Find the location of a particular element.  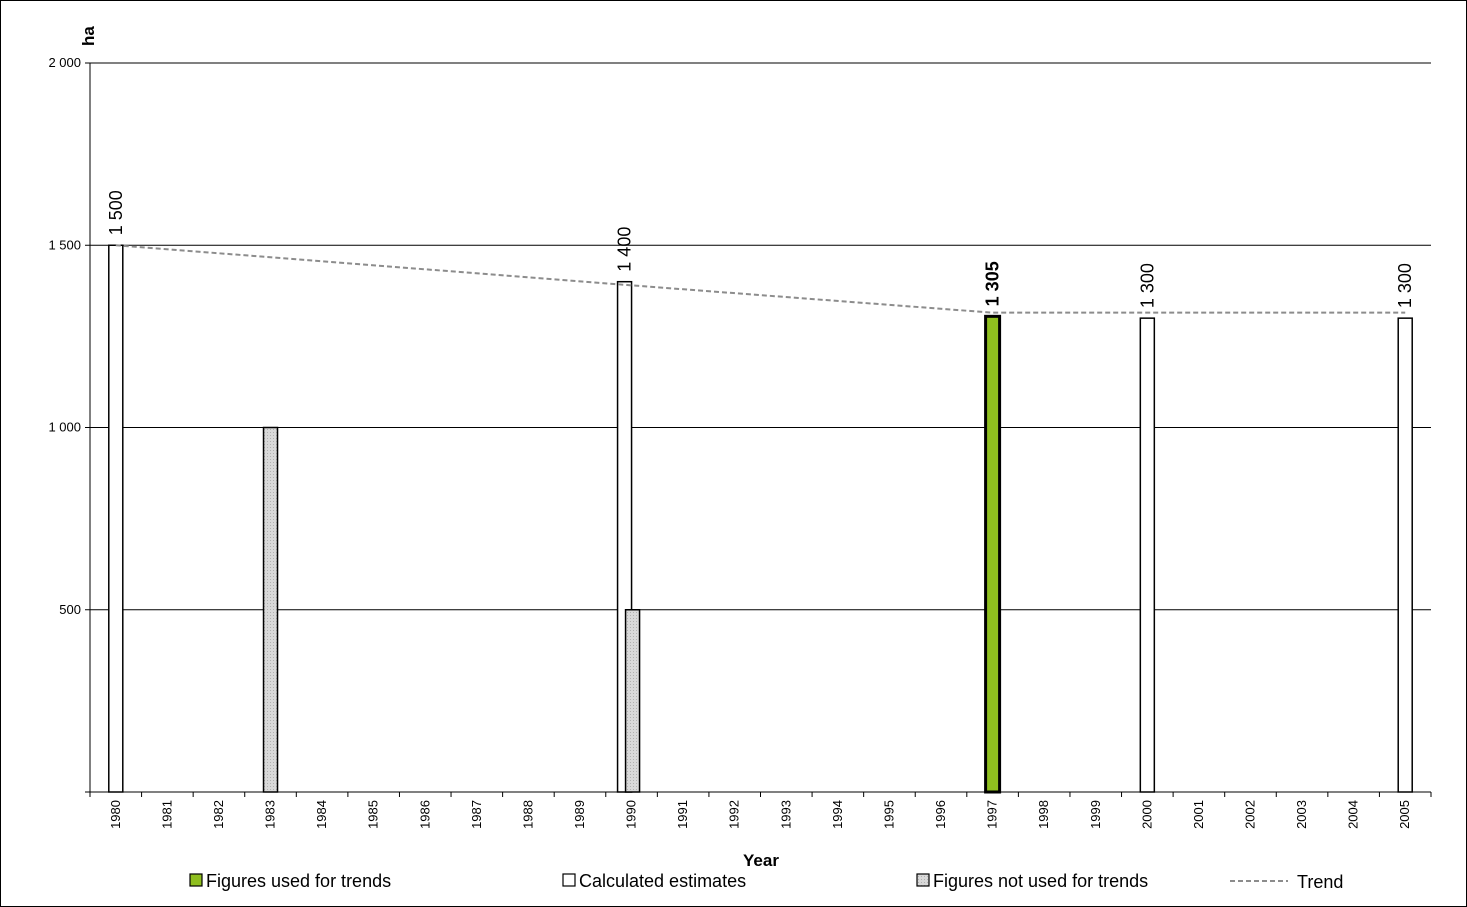

x-tick-label: 1980 is located at coordinates (115, 814).